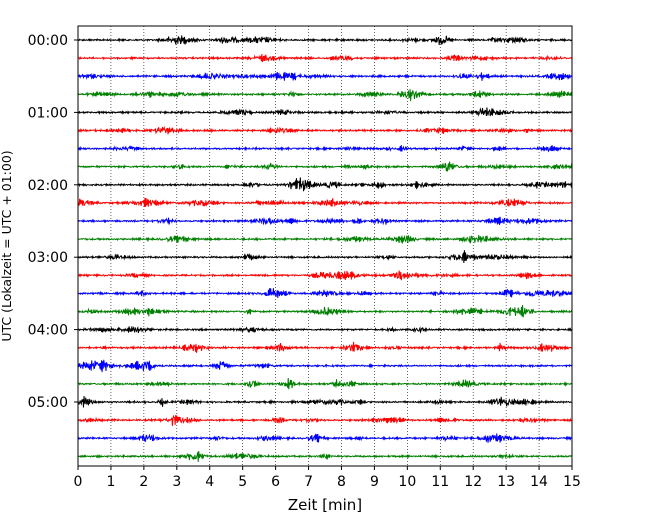 The image size is (650, 520). Describe the element at coordinates (407, 482) in the screenshot. I see `x-tick-label-10: 10` at that location.